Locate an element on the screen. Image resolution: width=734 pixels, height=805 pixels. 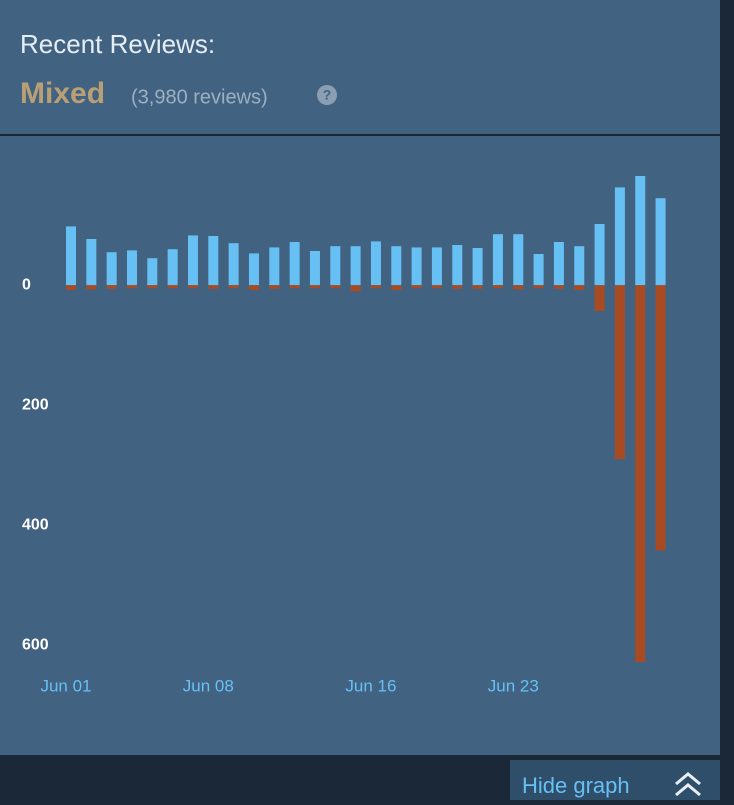
x-tick-label: Jun 23 is located at coordinates (513, 685).